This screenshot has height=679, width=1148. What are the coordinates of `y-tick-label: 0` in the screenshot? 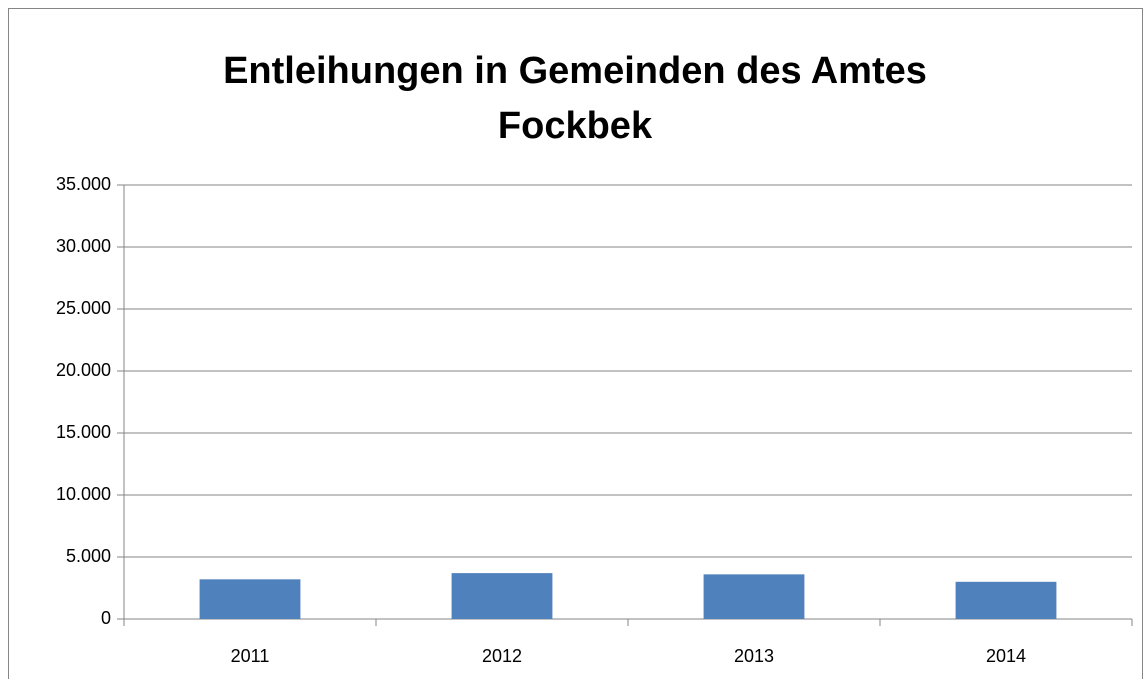 It's located at (106, 618).